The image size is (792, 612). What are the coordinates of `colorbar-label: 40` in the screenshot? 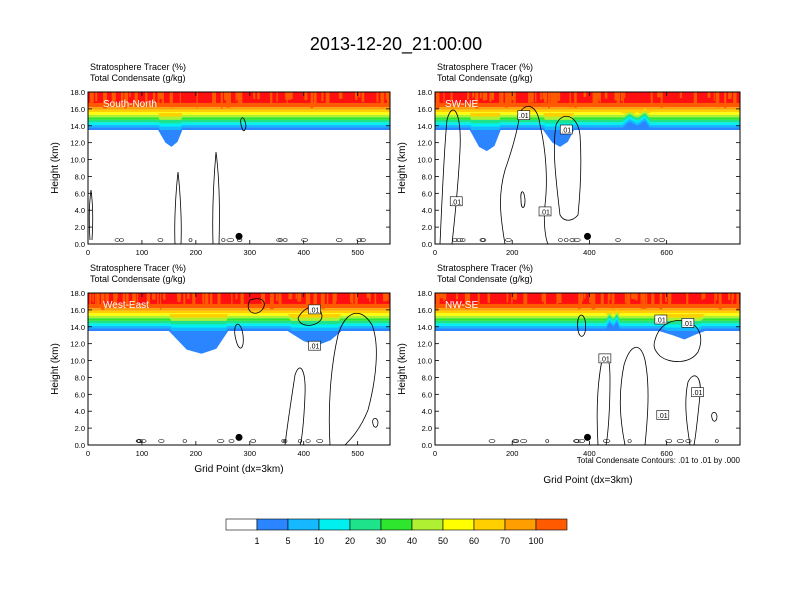 It's located at (412, 541).